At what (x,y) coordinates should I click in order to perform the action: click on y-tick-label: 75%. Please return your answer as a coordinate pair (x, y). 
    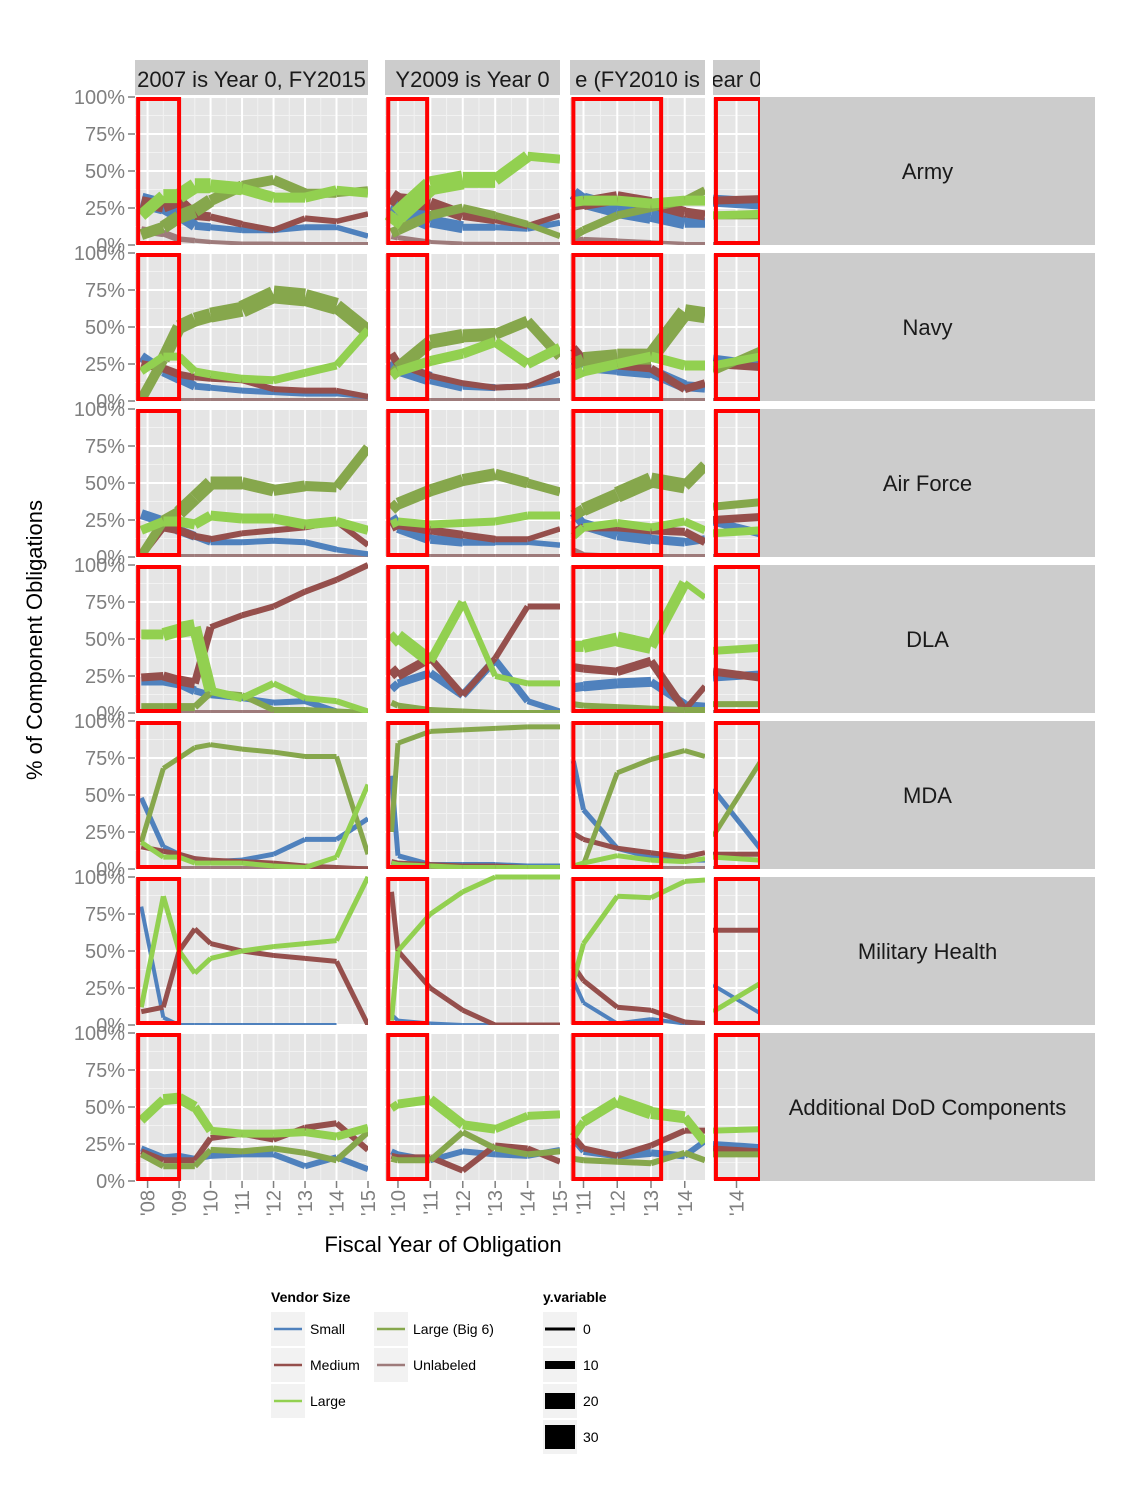
    Looking at the image, I should click on (105, 291).